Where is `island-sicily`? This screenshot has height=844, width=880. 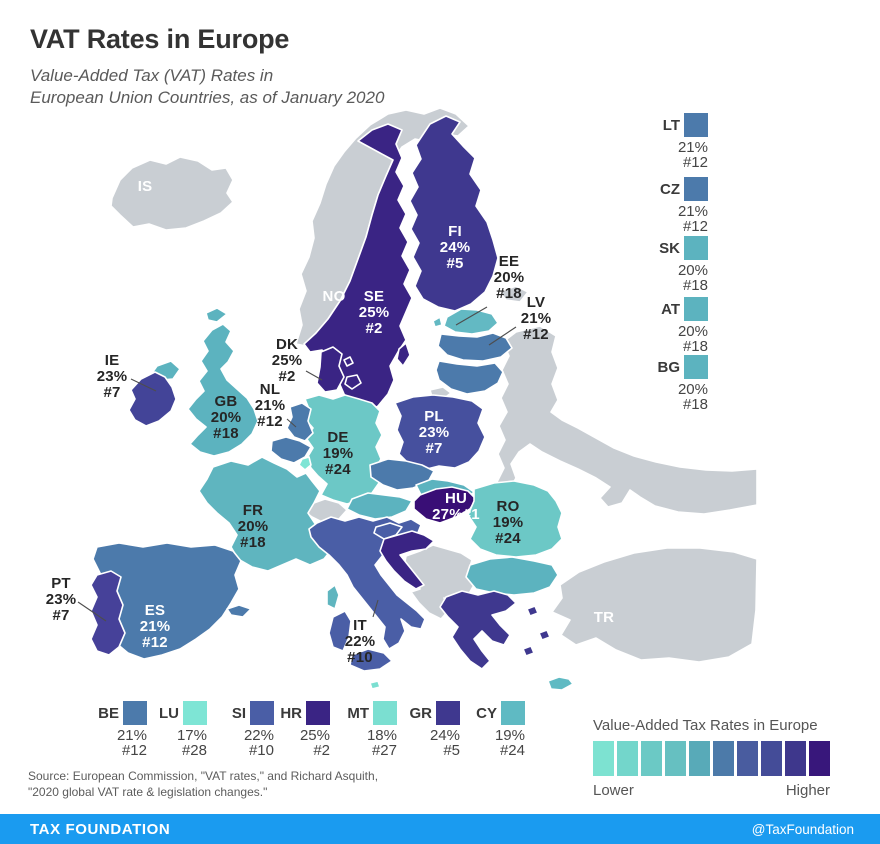 island-sicily is located at coordinates (371, 660).